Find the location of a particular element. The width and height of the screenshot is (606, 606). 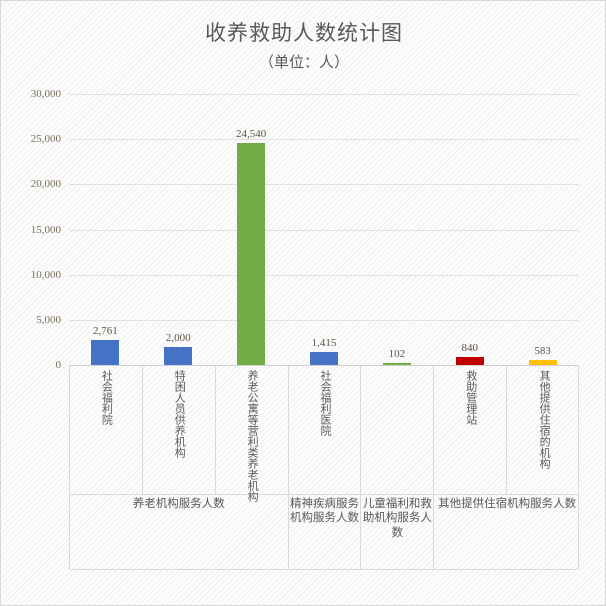

category-cell: 其他提供住宿的机构 is located at coordinates (543, 430).